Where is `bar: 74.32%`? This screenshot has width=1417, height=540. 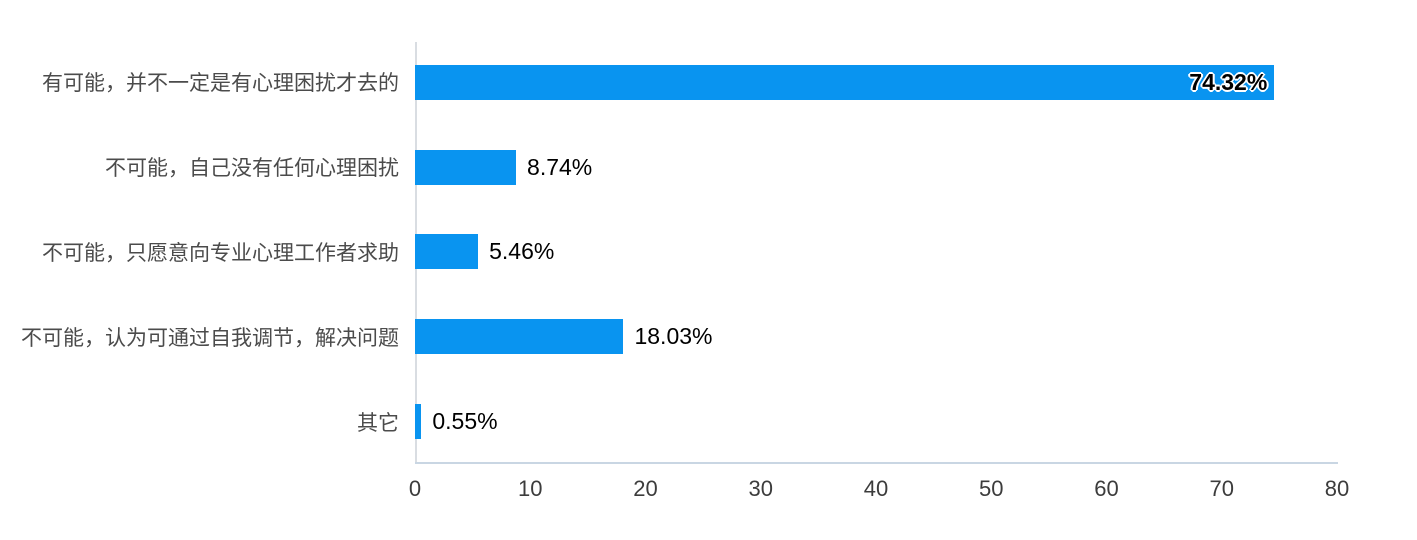 bar: 74.32% is located at coordinates (845, 82).